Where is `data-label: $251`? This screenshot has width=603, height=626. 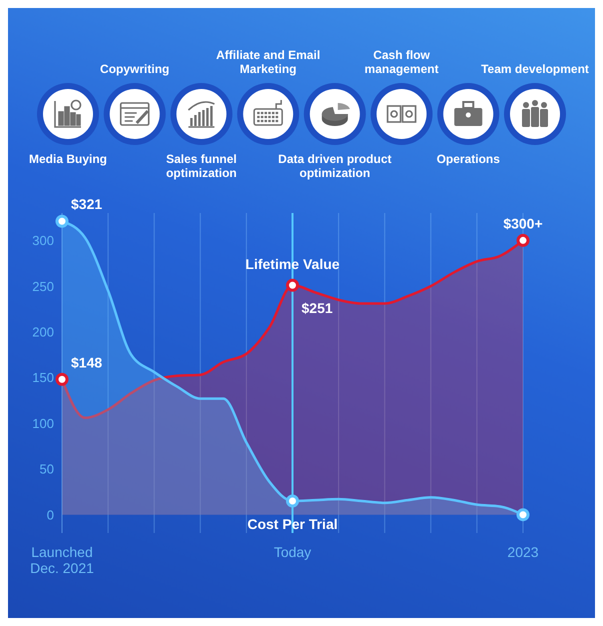 data-label: $251 is located at coordinates (317, 308).